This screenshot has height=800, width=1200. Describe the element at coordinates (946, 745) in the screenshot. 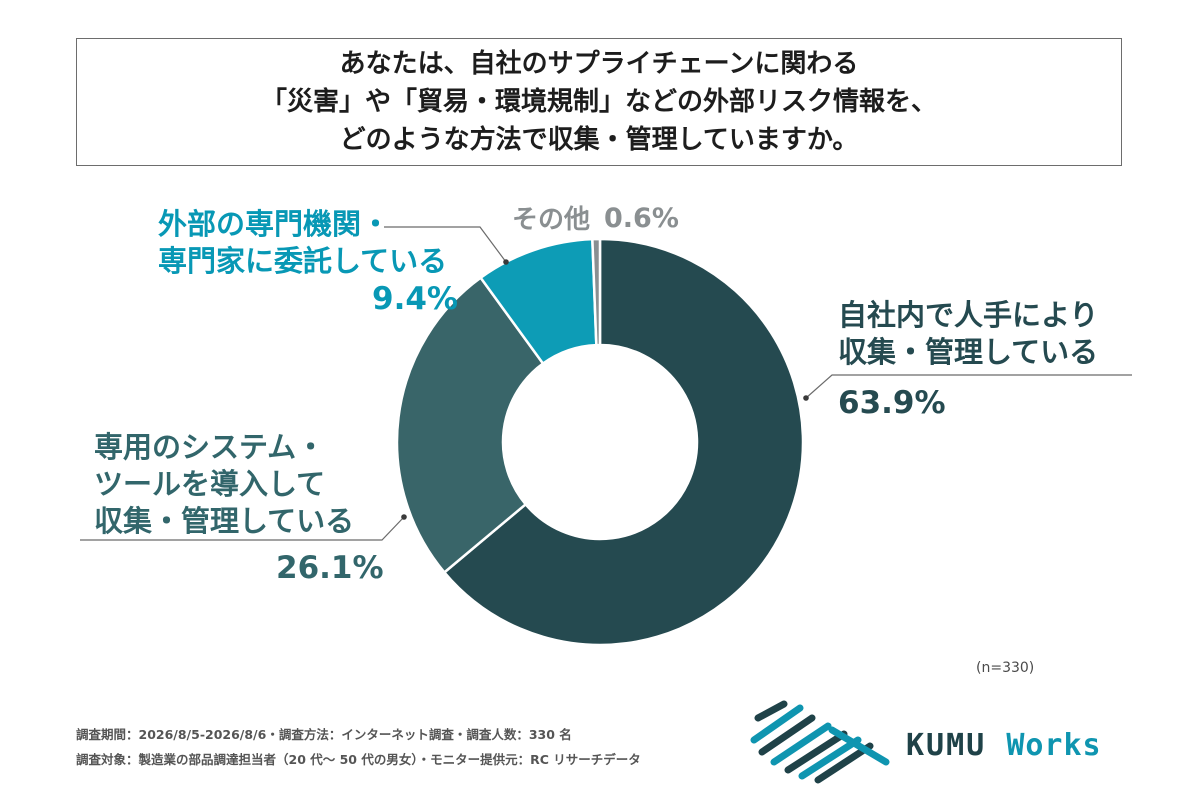

I see `brand-name-main: KUMU` at that location.